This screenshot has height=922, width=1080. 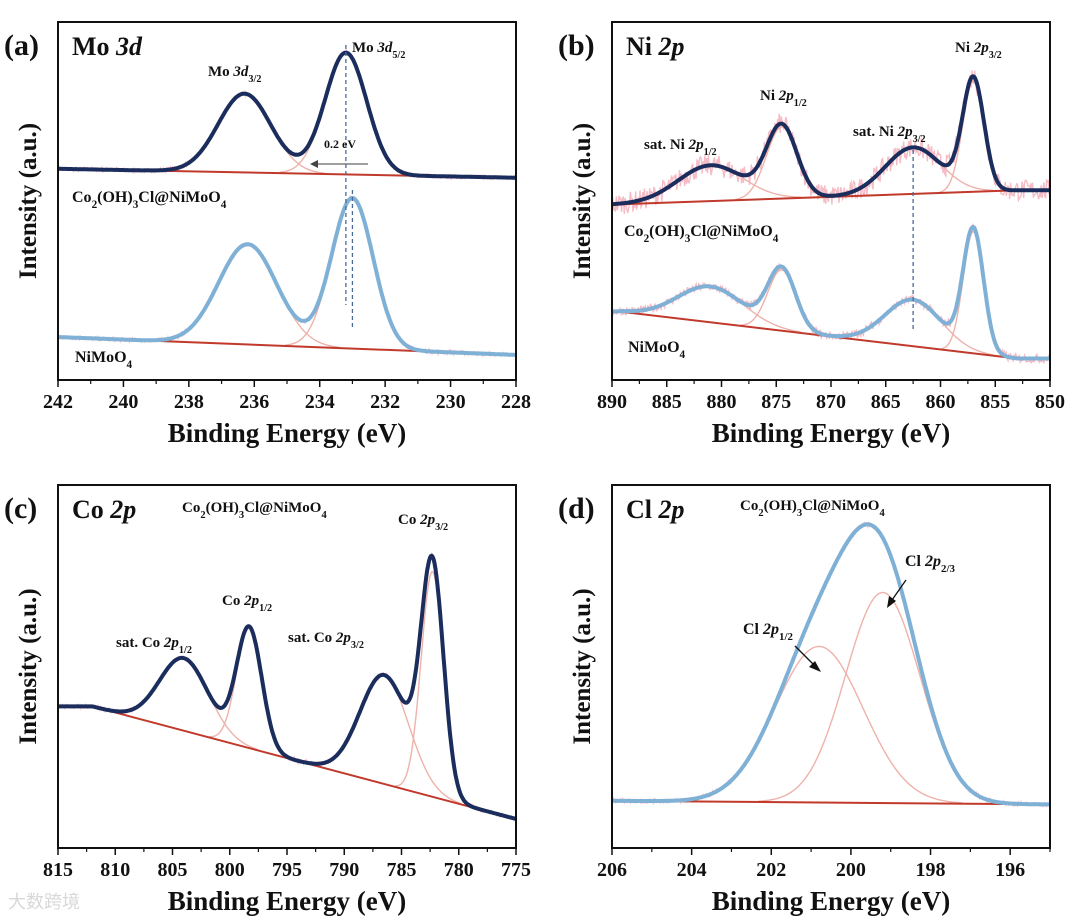 What do you see at coordinates (340, 144) in the screenshot?
I see `shift-label: 0.2 eV` at bounding box center [340, 144].